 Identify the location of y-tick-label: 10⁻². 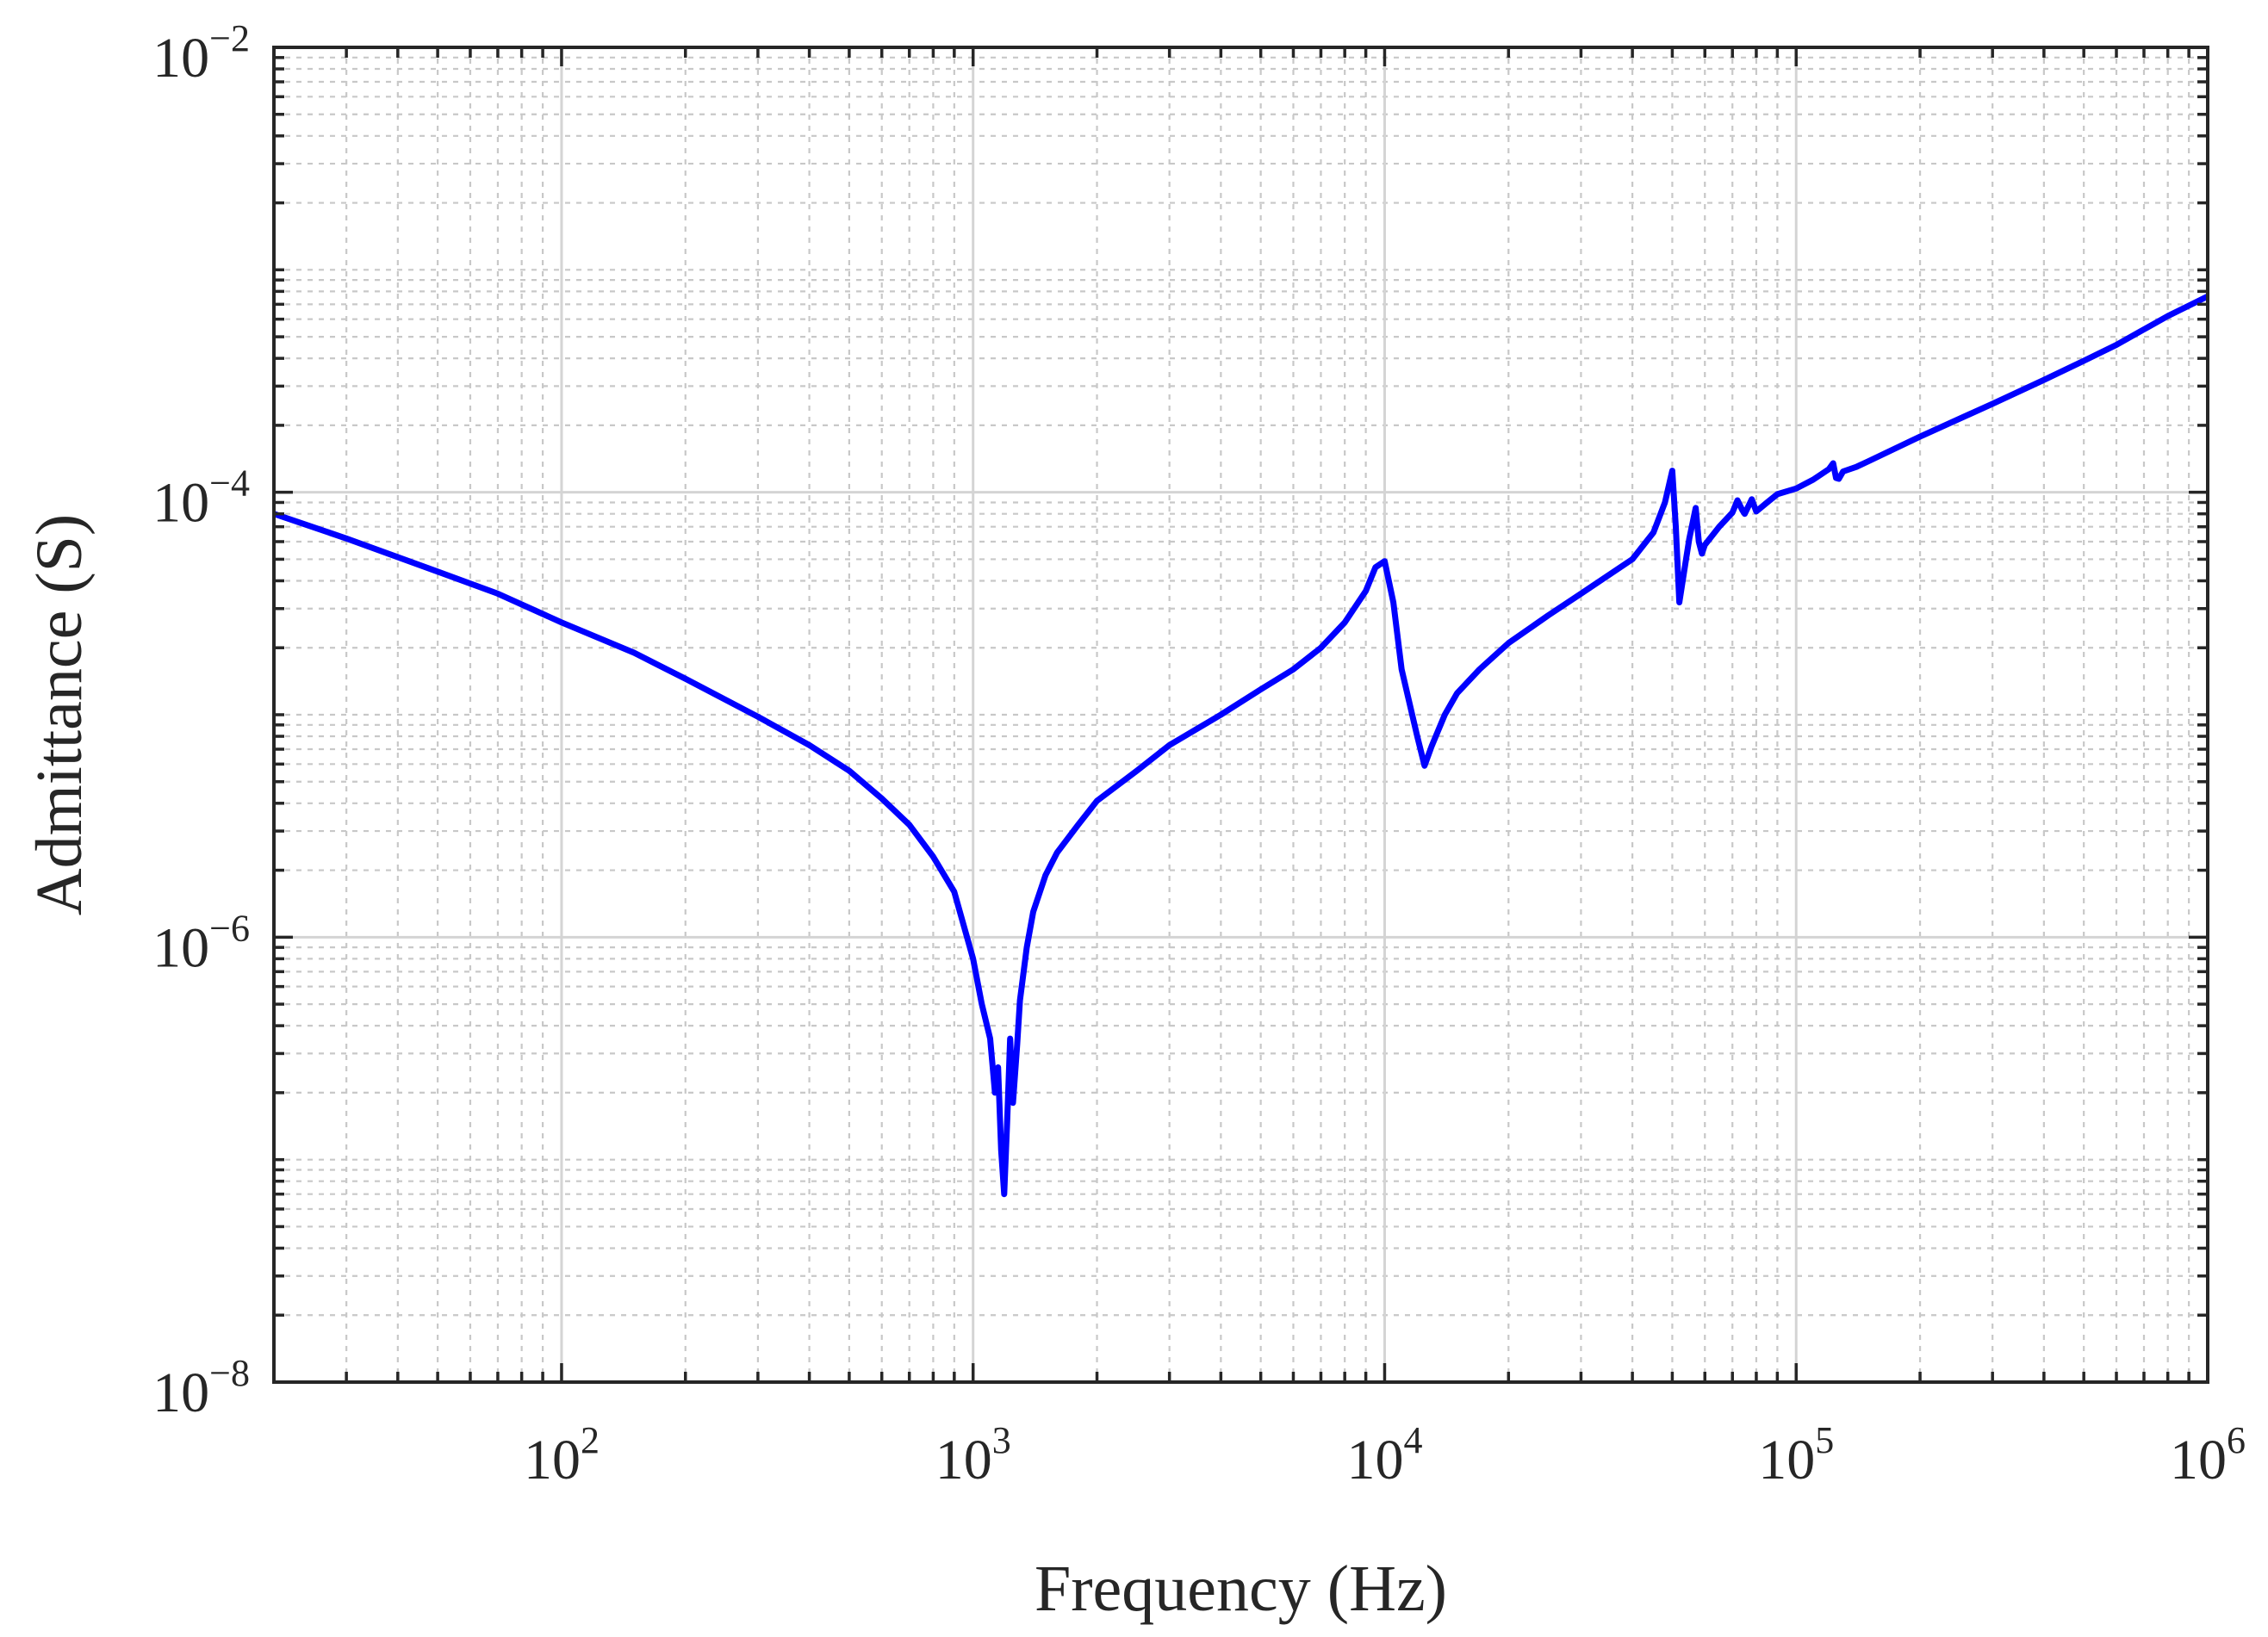
(201, 53).